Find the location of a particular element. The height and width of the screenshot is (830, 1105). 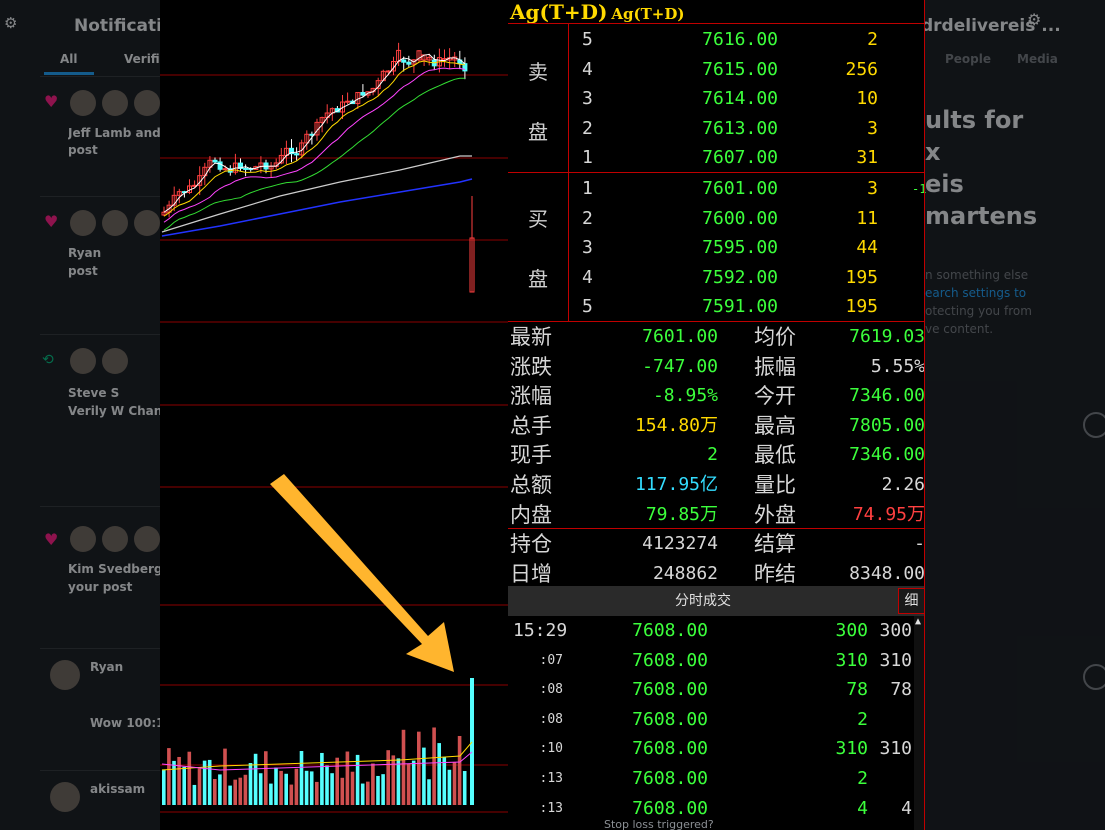

stat-value: -747.00 is located at coordinates (680, 366).